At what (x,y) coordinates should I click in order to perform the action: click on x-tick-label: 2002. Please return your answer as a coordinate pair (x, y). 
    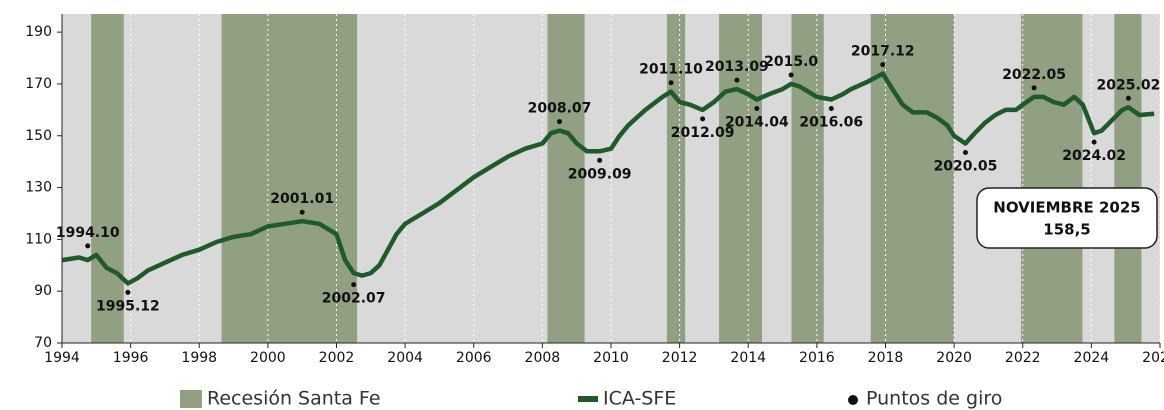
    Looking at the image, I should click on (337, 358).